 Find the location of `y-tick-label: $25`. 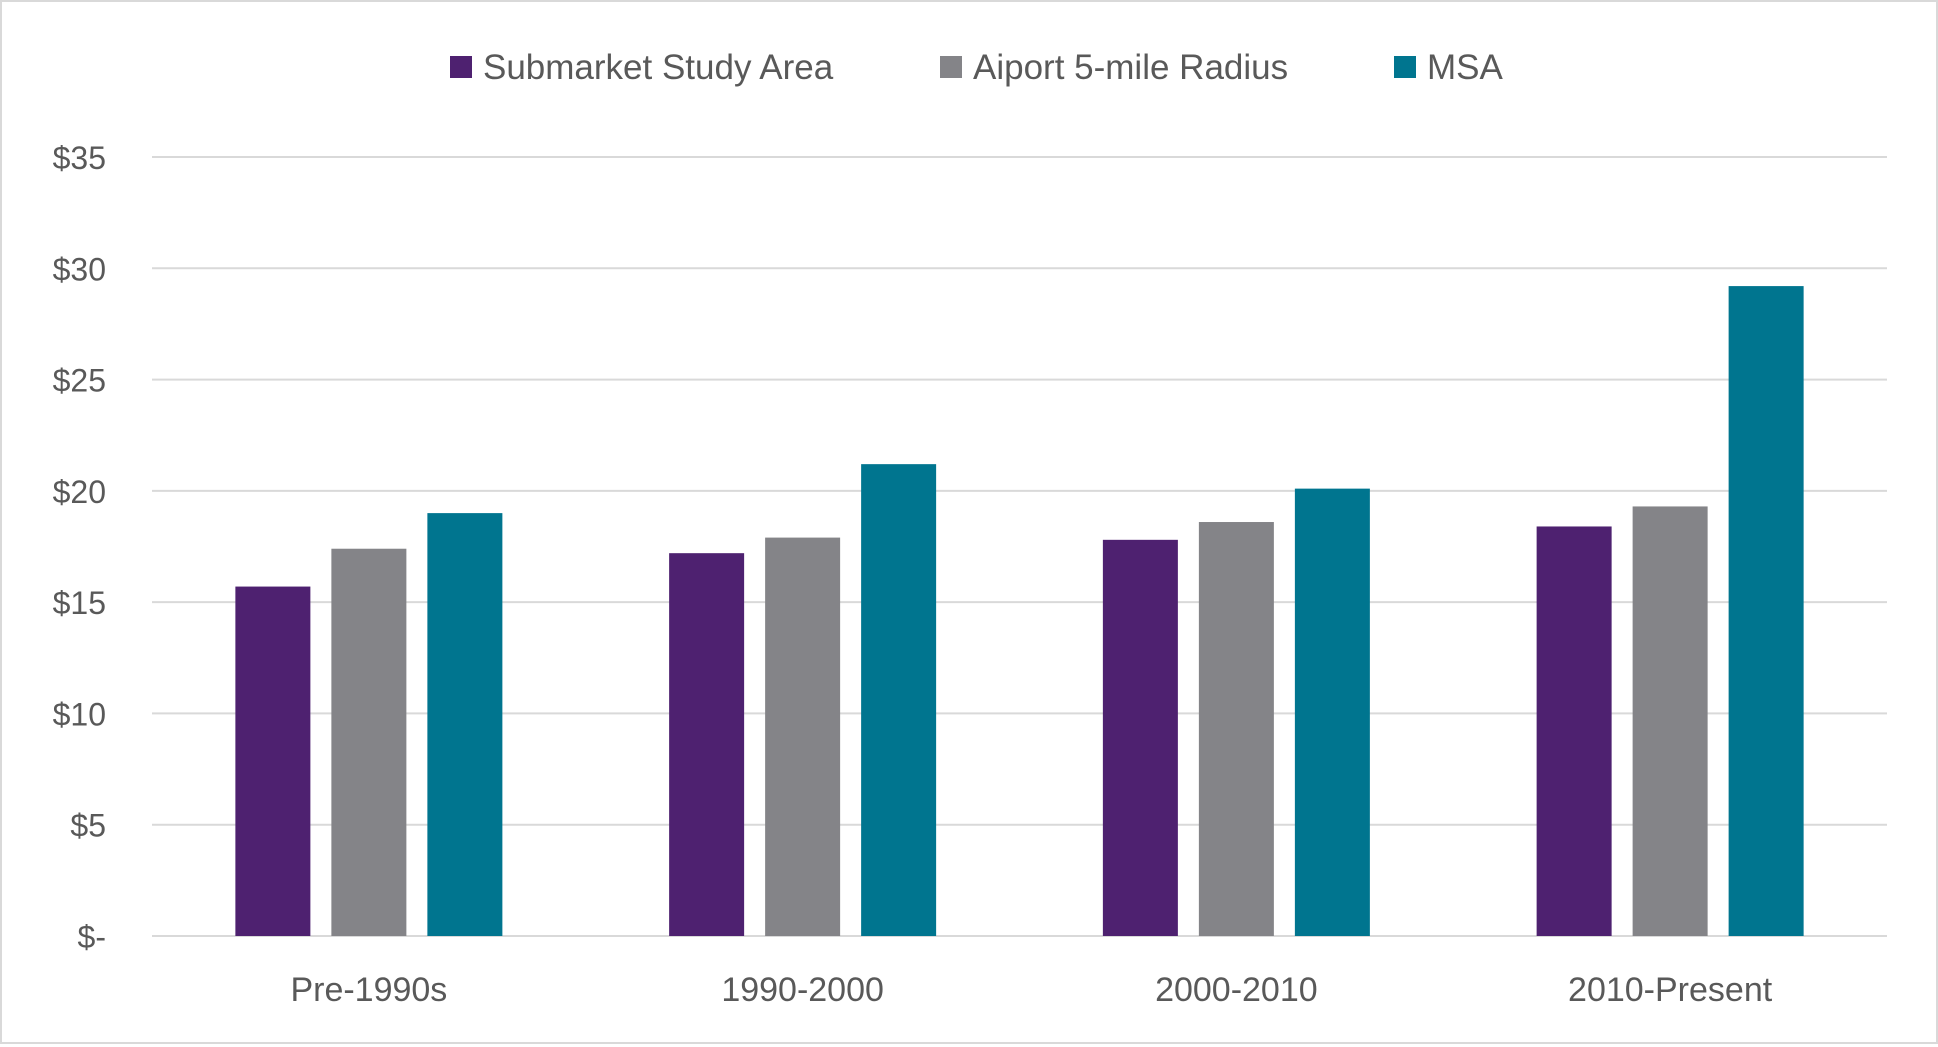

y-tick-label: $25 is located at coordinates (79, 381).